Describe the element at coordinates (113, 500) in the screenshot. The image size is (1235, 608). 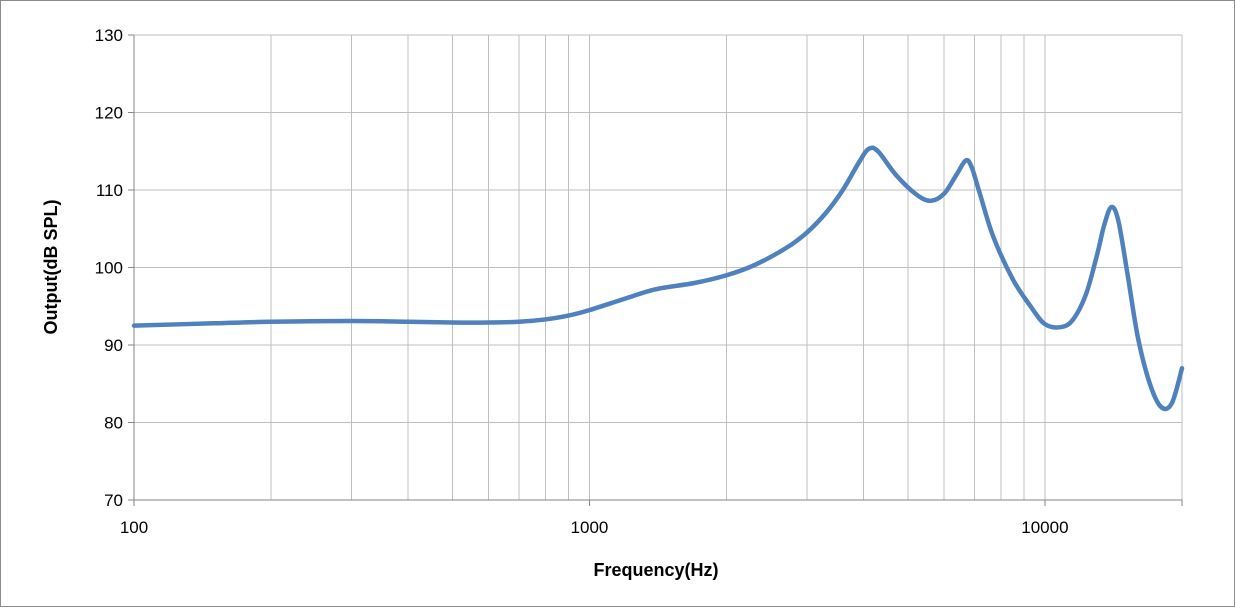
I see `y-tick-label: 70` at that location.